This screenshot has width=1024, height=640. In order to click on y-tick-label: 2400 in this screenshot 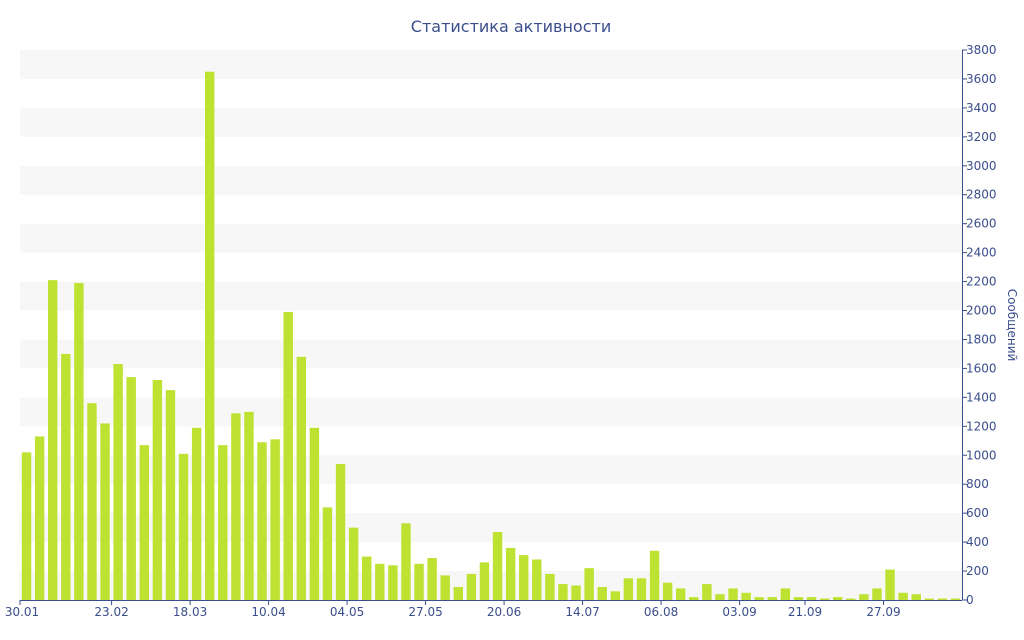, I will do `click(981, 253)`.